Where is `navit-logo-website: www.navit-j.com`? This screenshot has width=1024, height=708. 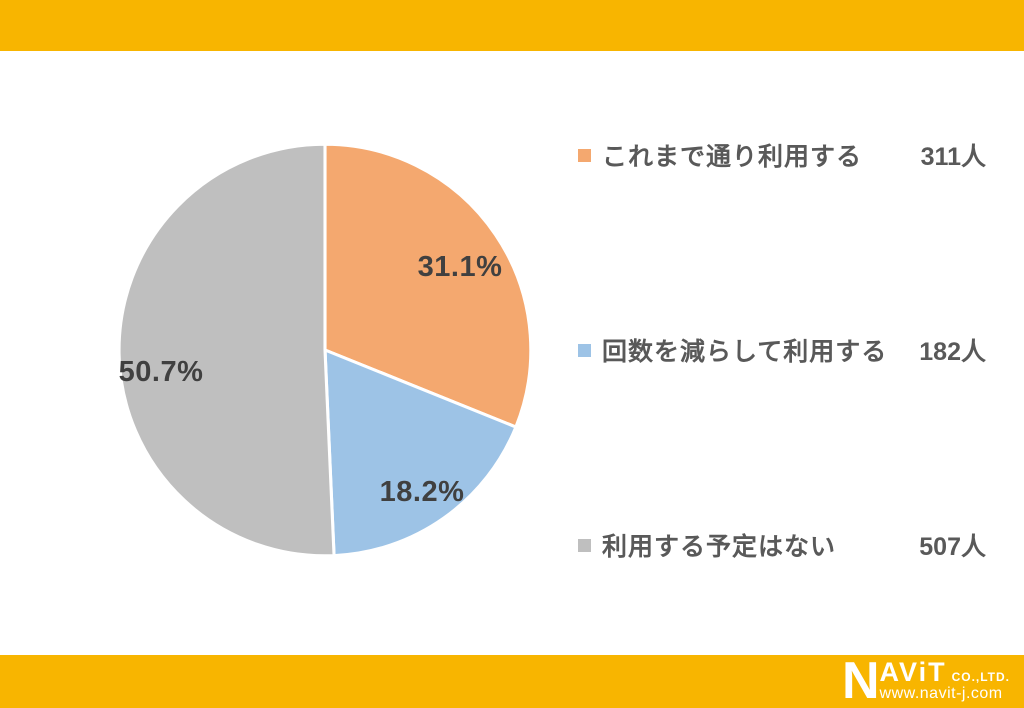 navit-logo-website: www.navit-j.com is located at coordinates (941, 693).